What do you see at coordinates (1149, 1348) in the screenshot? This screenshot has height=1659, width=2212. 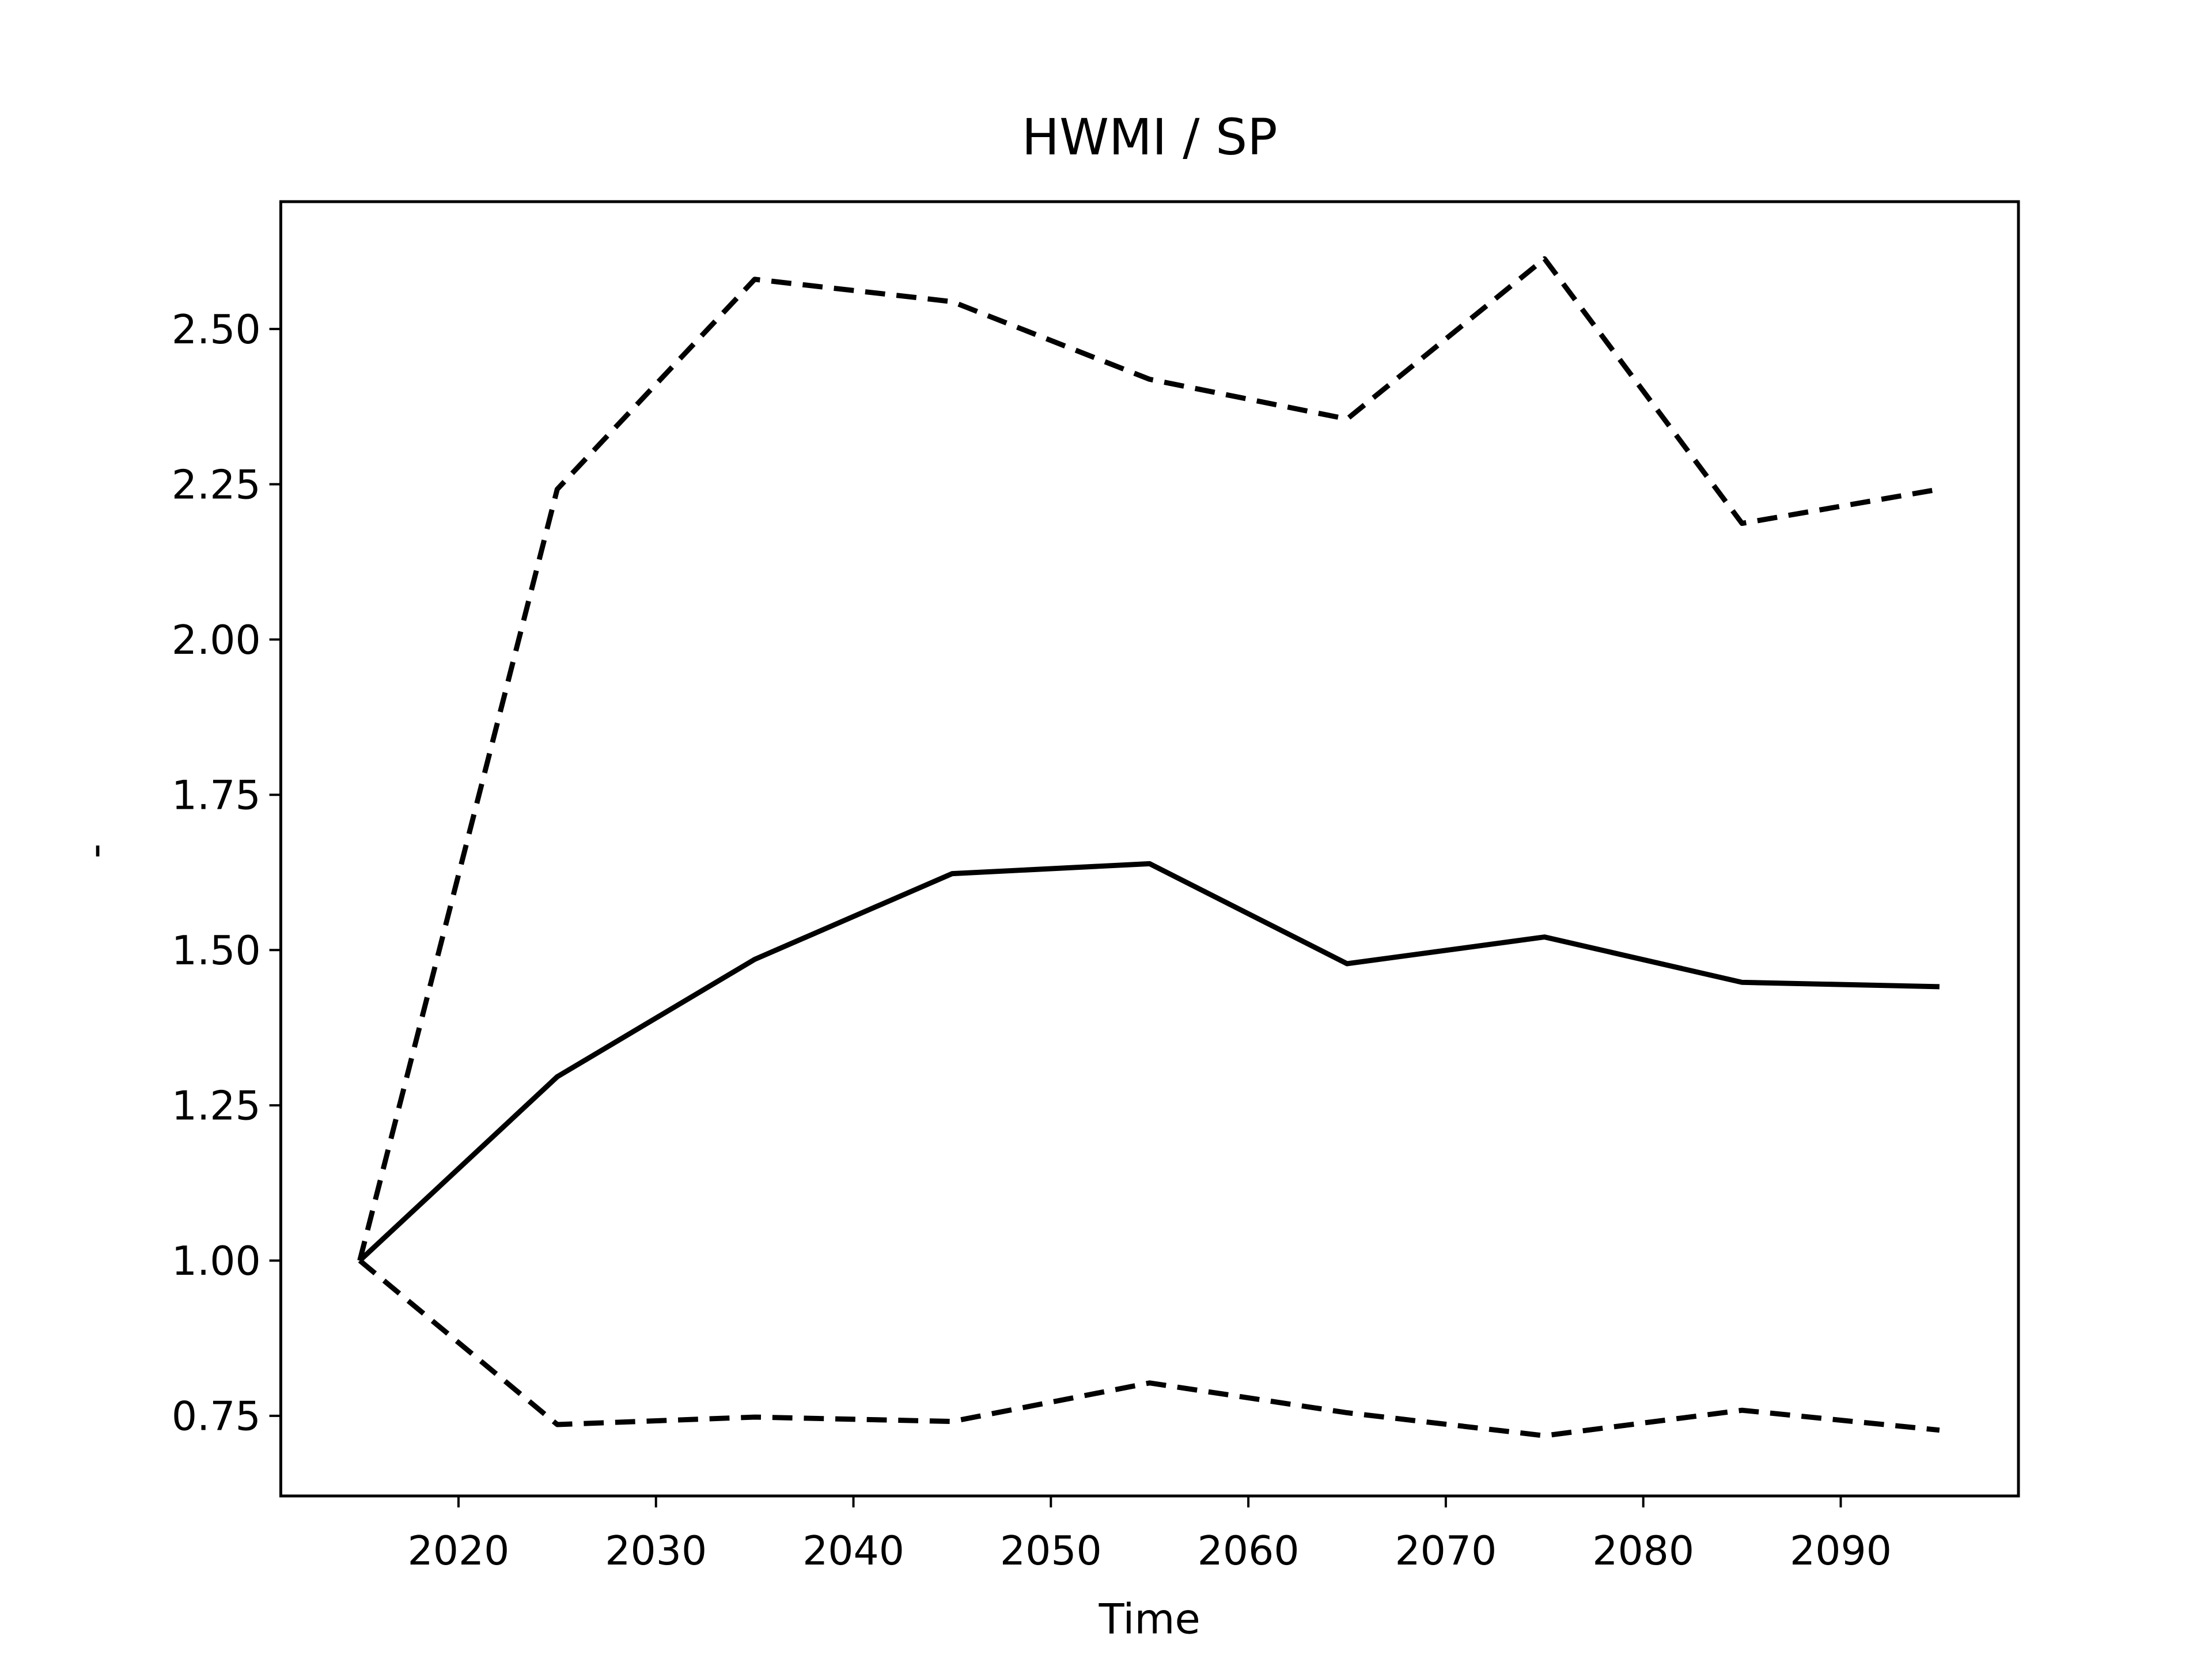 I see `line-series` at bounding box center [1149, 1348].